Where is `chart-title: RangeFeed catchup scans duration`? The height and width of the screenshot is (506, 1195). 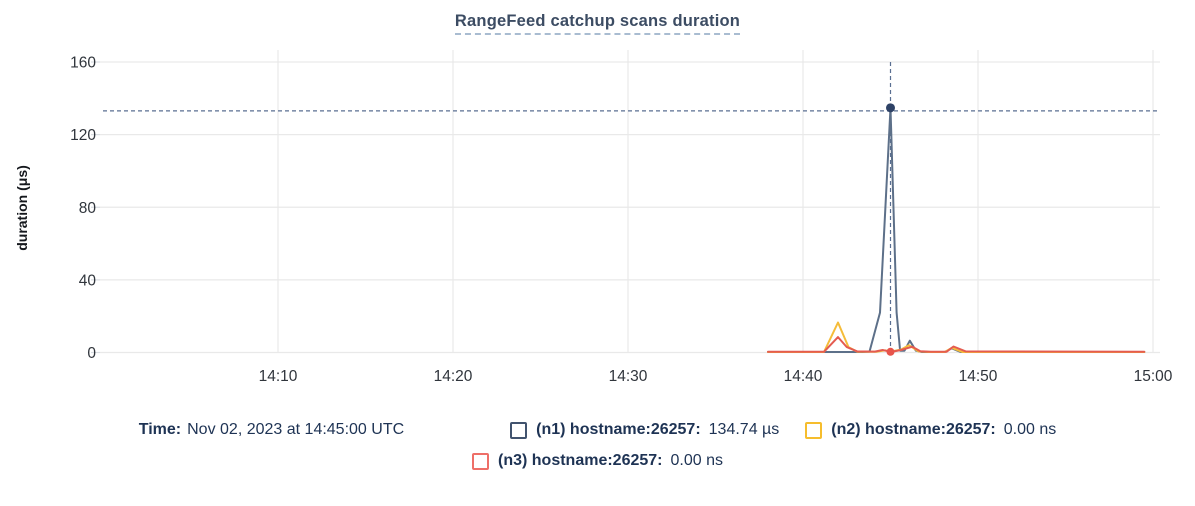
chart-title: RangeFeed catchup scans duration is located at coordinates (597, 23).